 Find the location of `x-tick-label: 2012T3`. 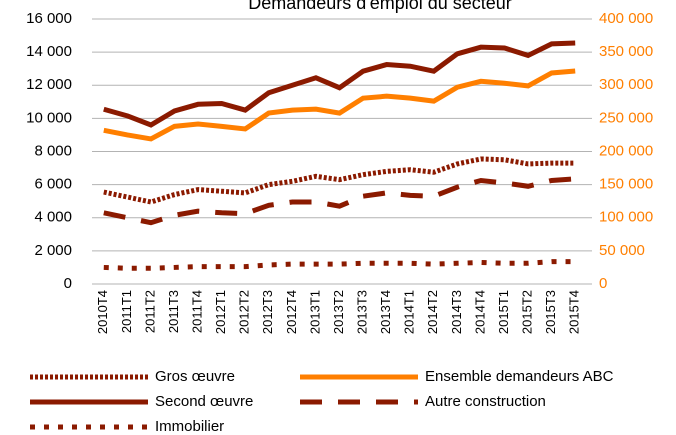

x-tick-label: 2012T3 is located at coordinates (267, 312).